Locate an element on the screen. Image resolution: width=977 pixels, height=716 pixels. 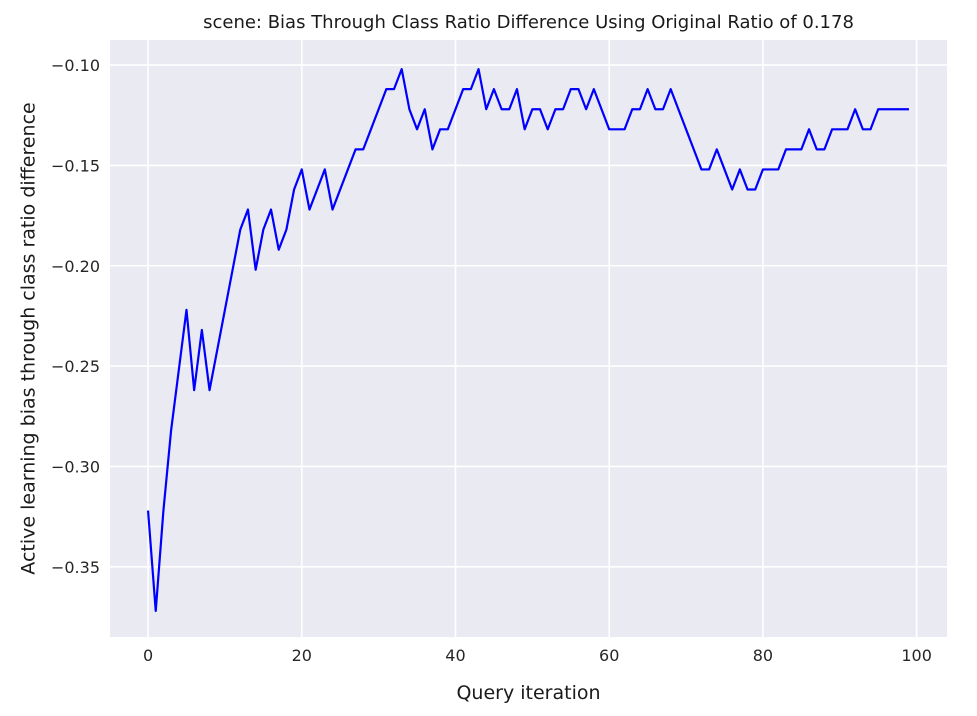
x-tick-label: 20 is located at coordinates (302, 655).